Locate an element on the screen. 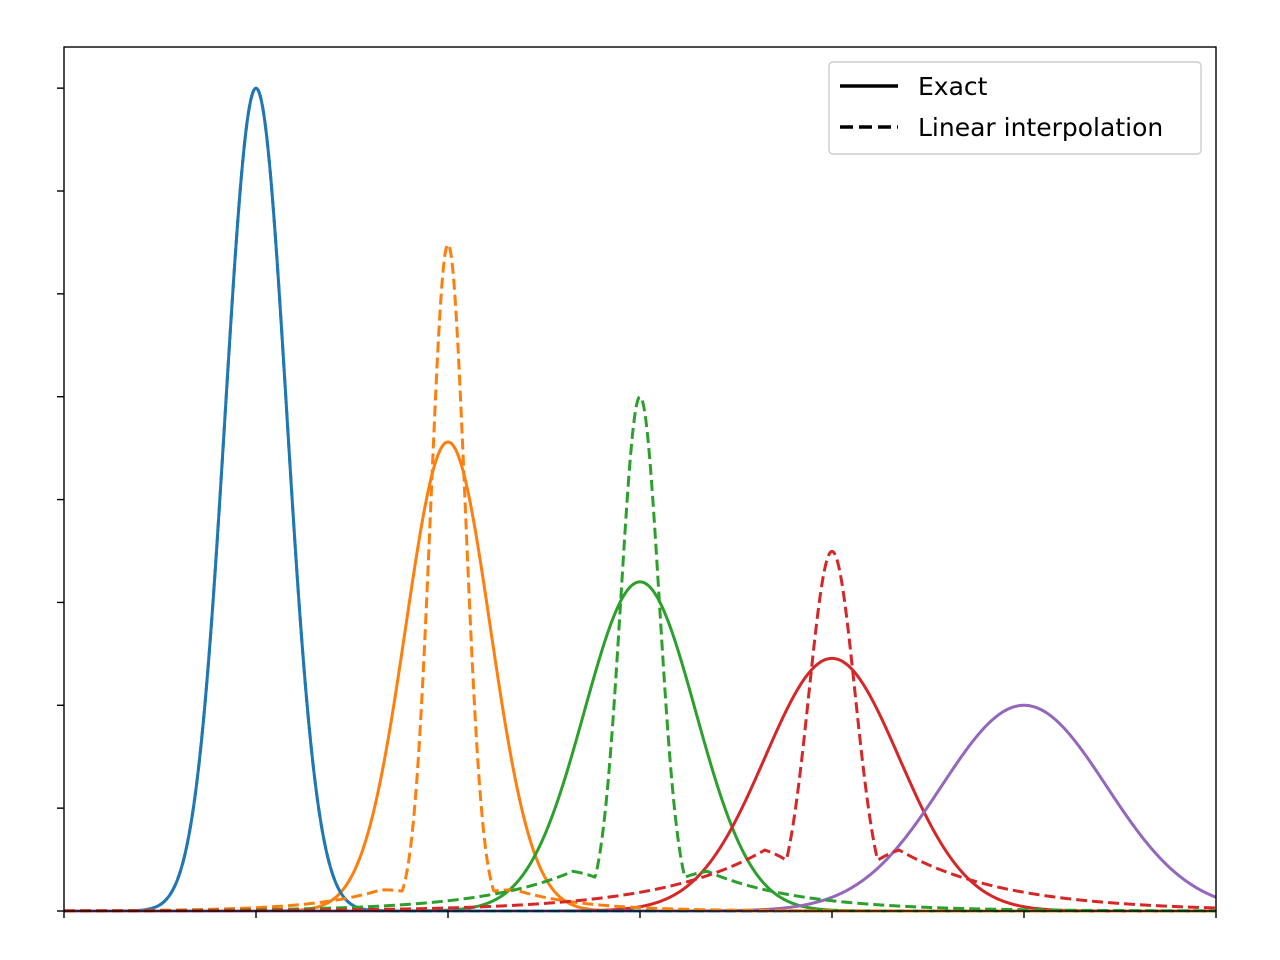 This screenshot has width=1280, height=960. legend-box is located at coordinates (1015, 108).